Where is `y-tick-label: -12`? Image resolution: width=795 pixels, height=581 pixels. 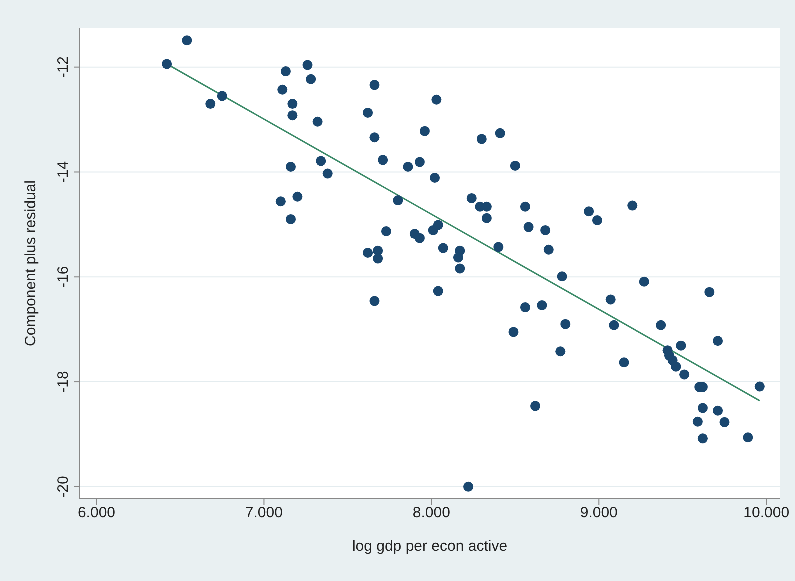
y-tick-label: -12 is located at coordinates (63, 67).